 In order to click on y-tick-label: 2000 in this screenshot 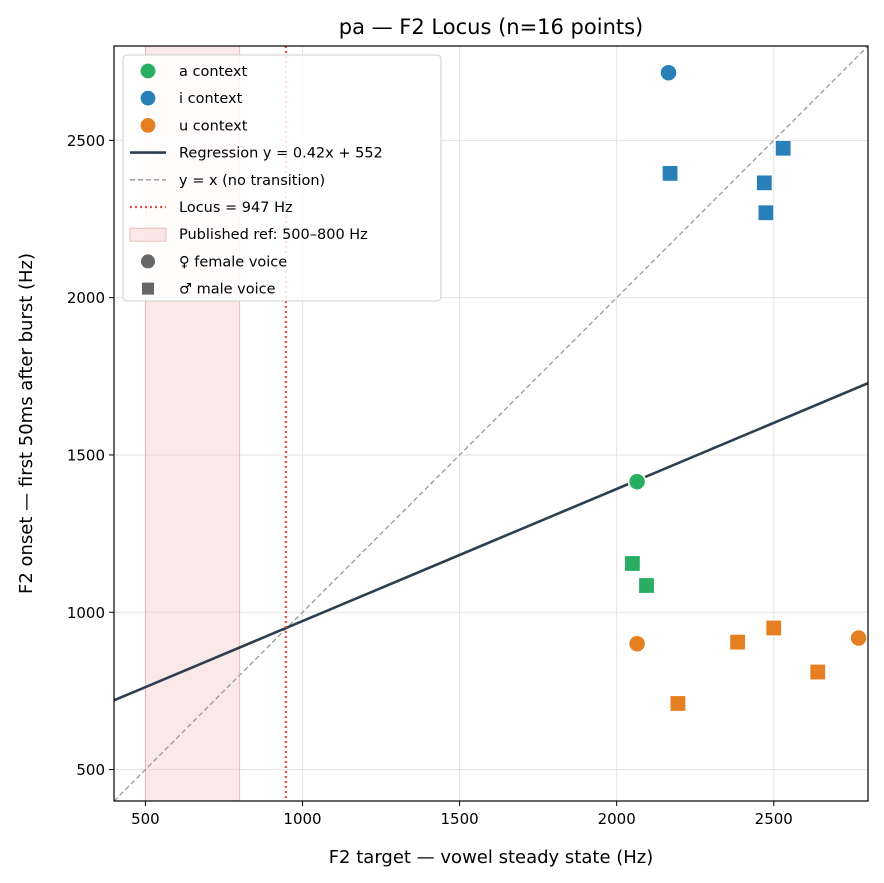, I will do `click(86, 298)`.